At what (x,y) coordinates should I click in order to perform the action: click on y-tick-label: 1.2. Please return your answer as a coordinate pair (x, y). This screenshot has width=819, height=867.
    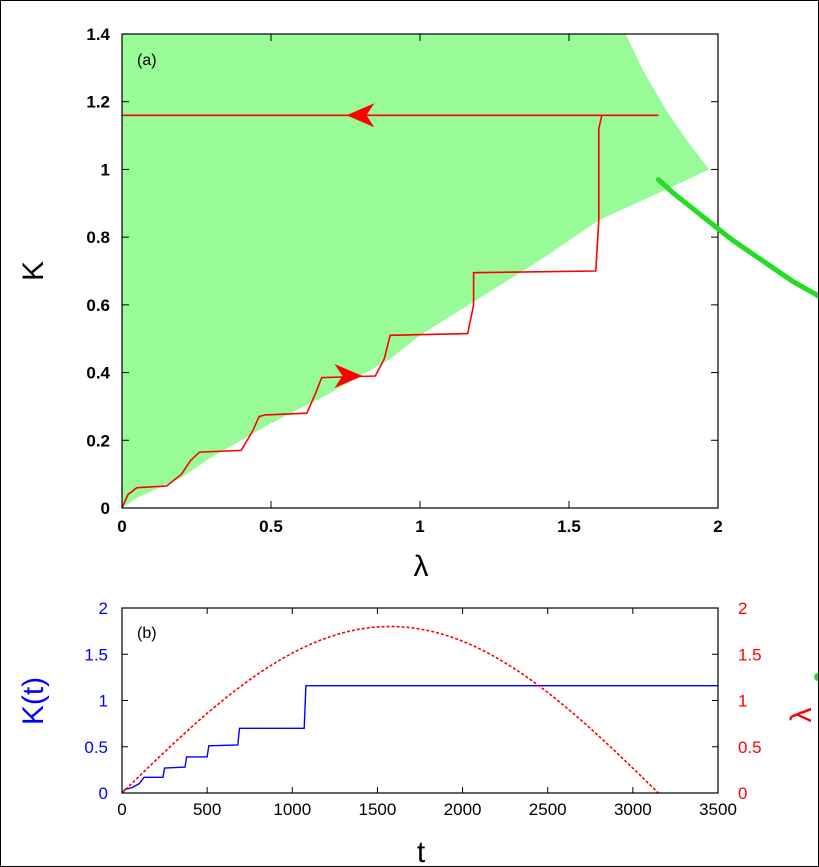
    Looking at the image, I should click on (98, 102).